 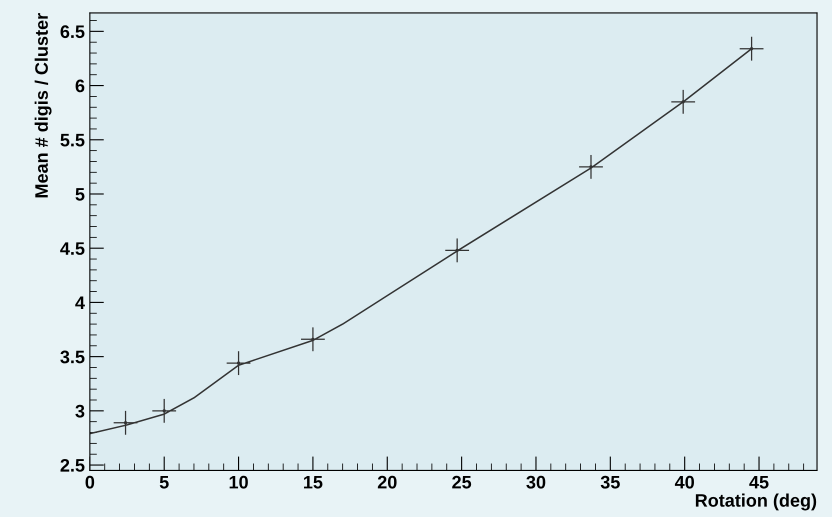 I want to click on x-tick-label: 40, so click(x=684, y=482).